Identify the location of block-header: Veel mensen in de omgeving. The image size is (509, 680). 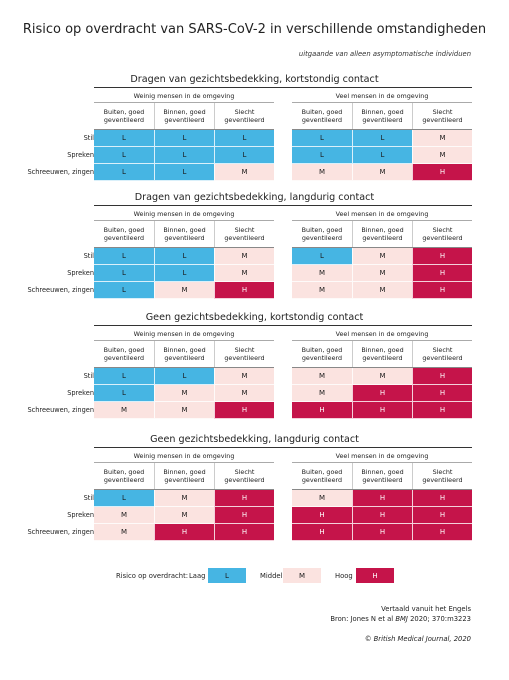
(382, 214).